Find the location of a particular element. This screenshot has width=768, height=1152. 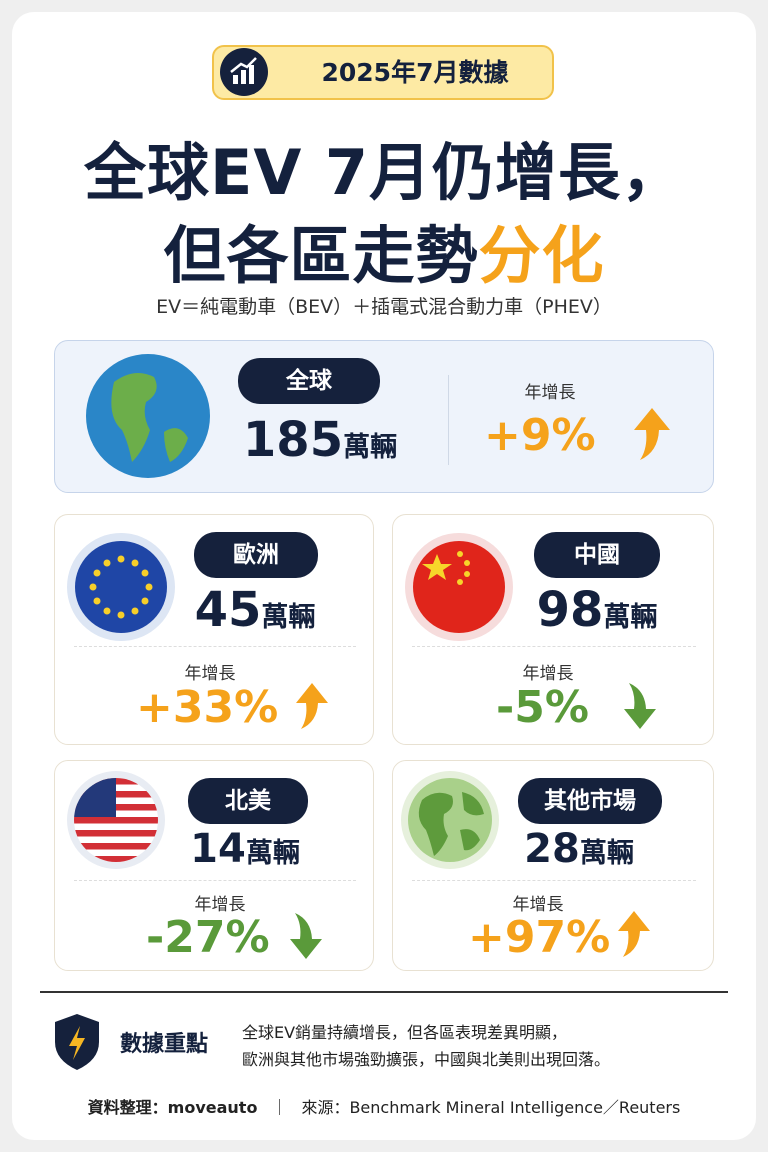

badge is located at coordinates (383, 72).